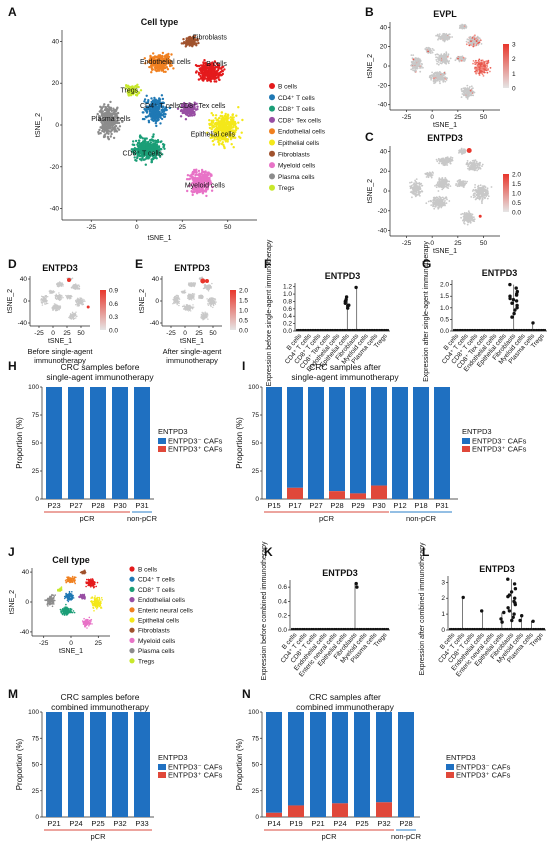 Image resolution: width=550 pixels, height=849 pixels. Describe the element at coordinates (160, 22) in the screenshot. I see `panel-title: Cell type` at that location.